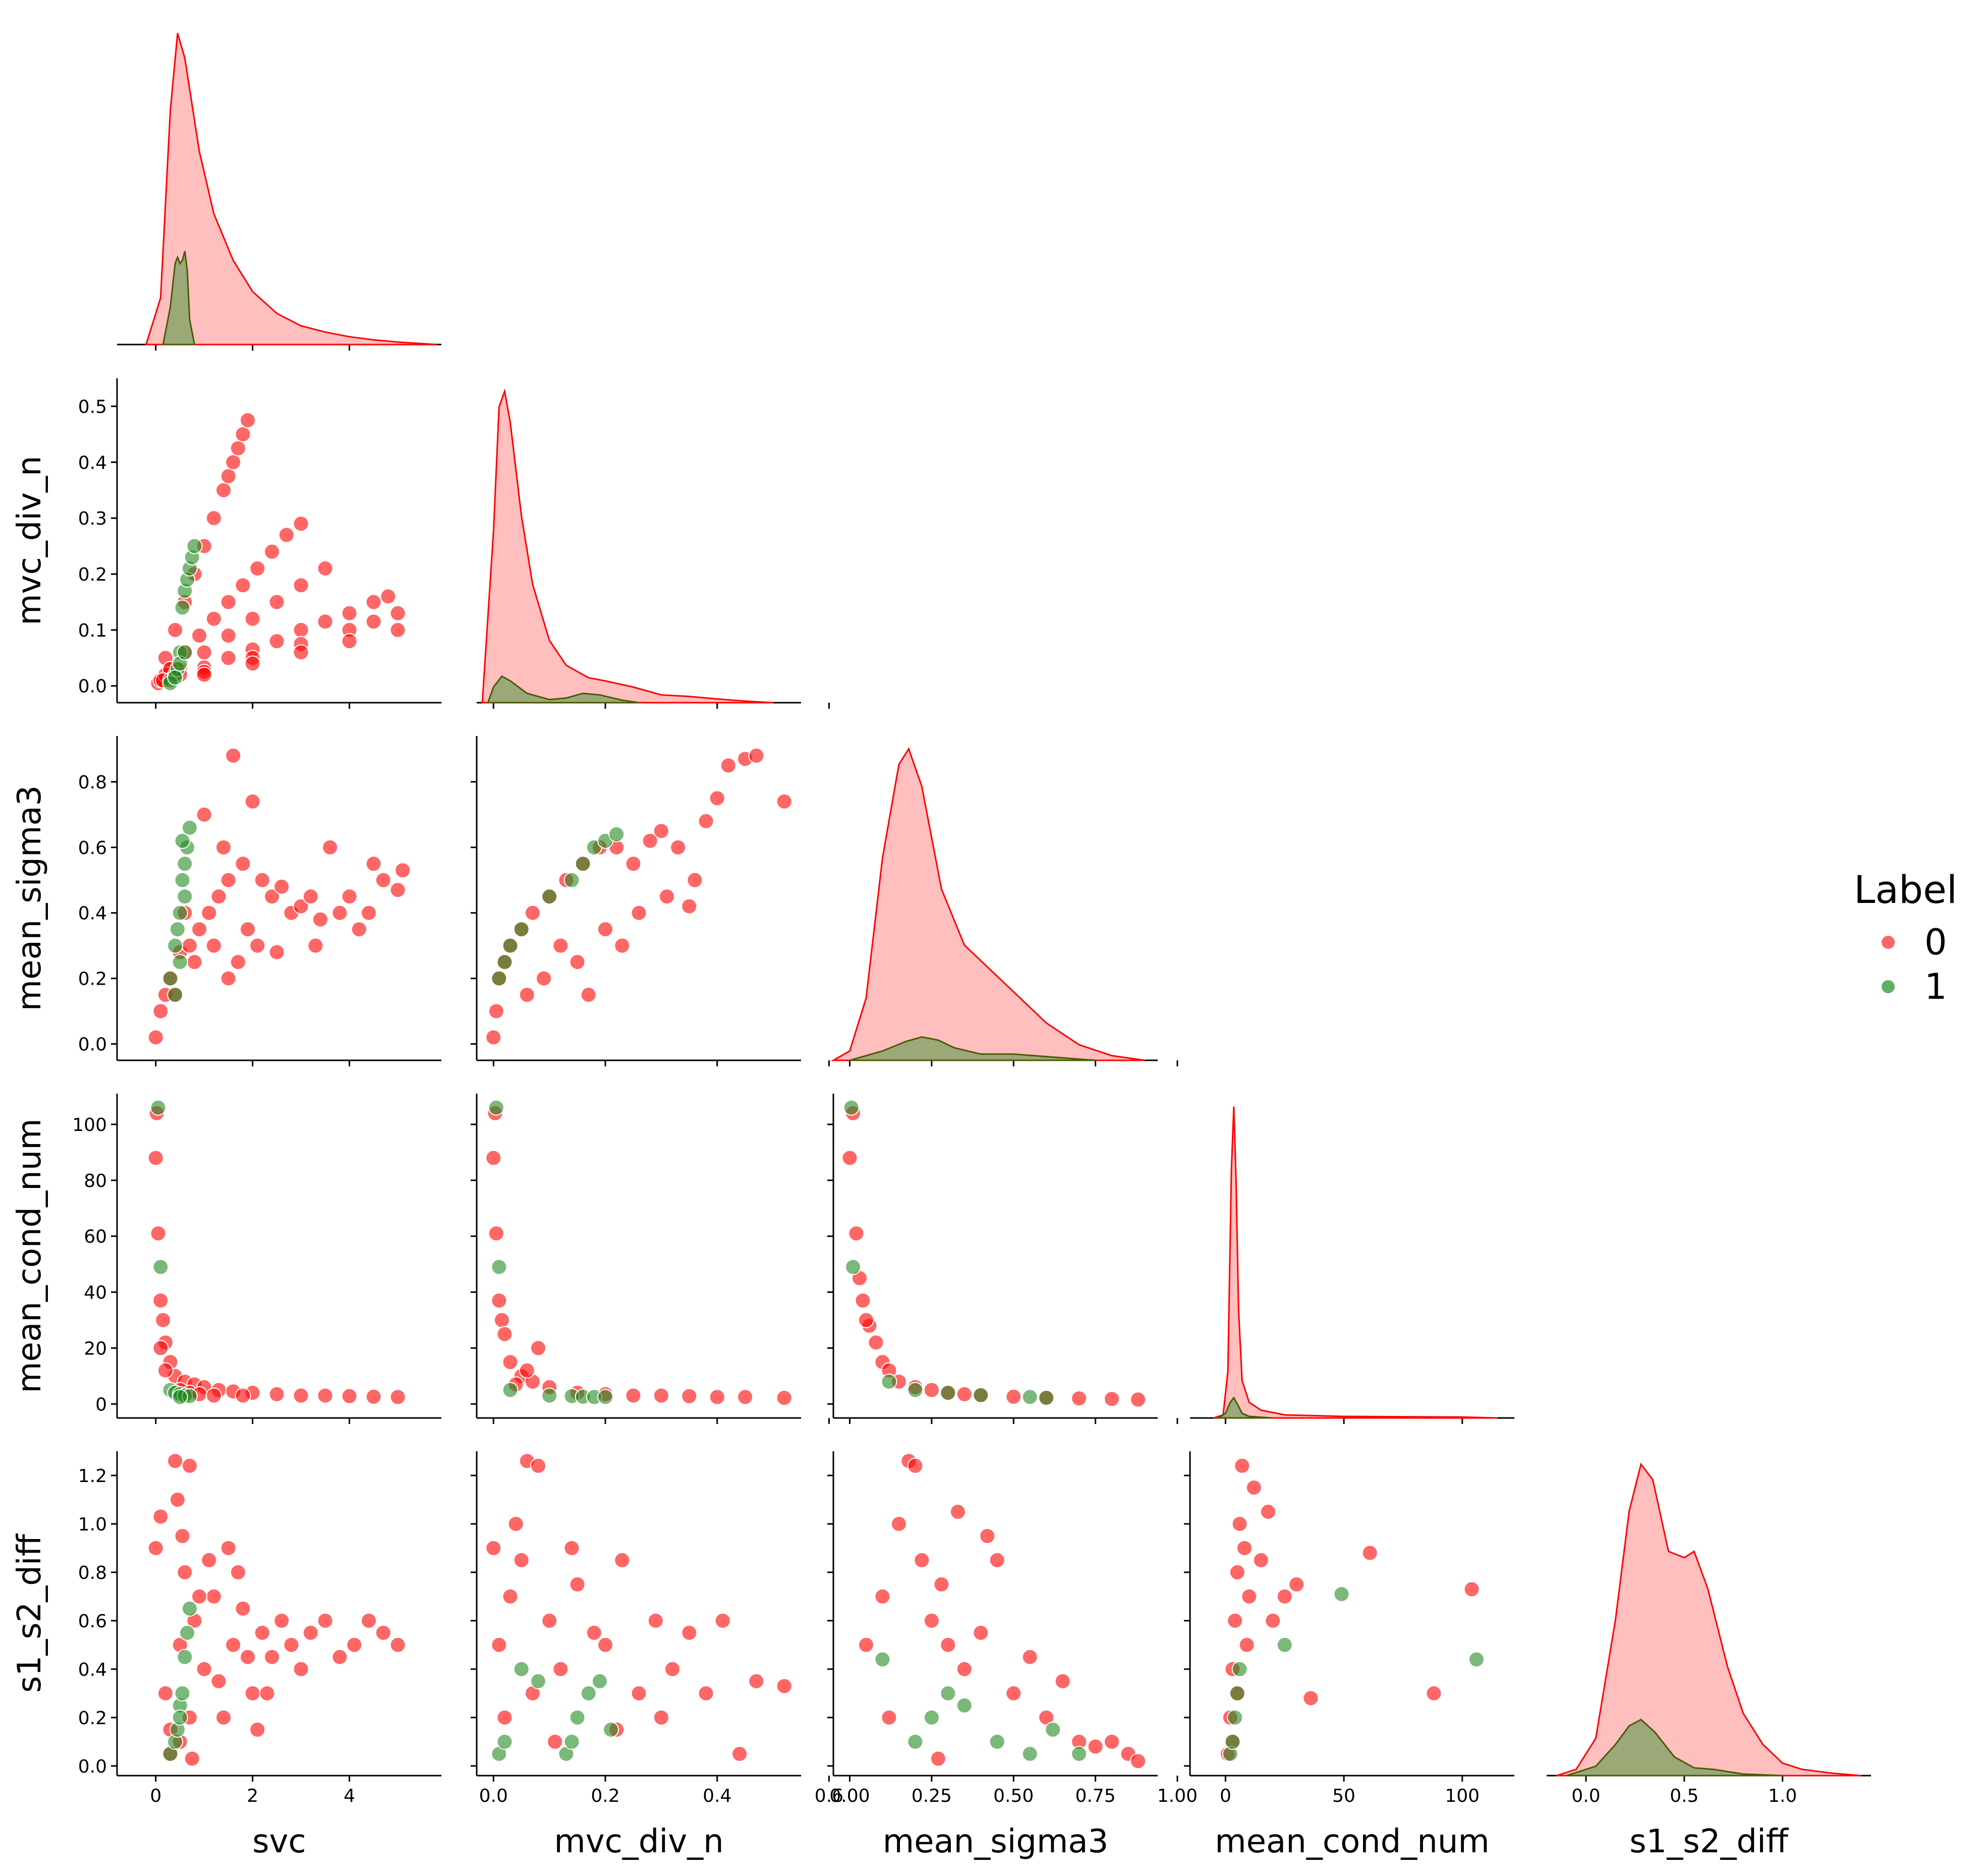  What do you see at coordinates (1905, 937) in the screenshot?
I see `legend: Label 0 1` at bounding box center [1905, 937].